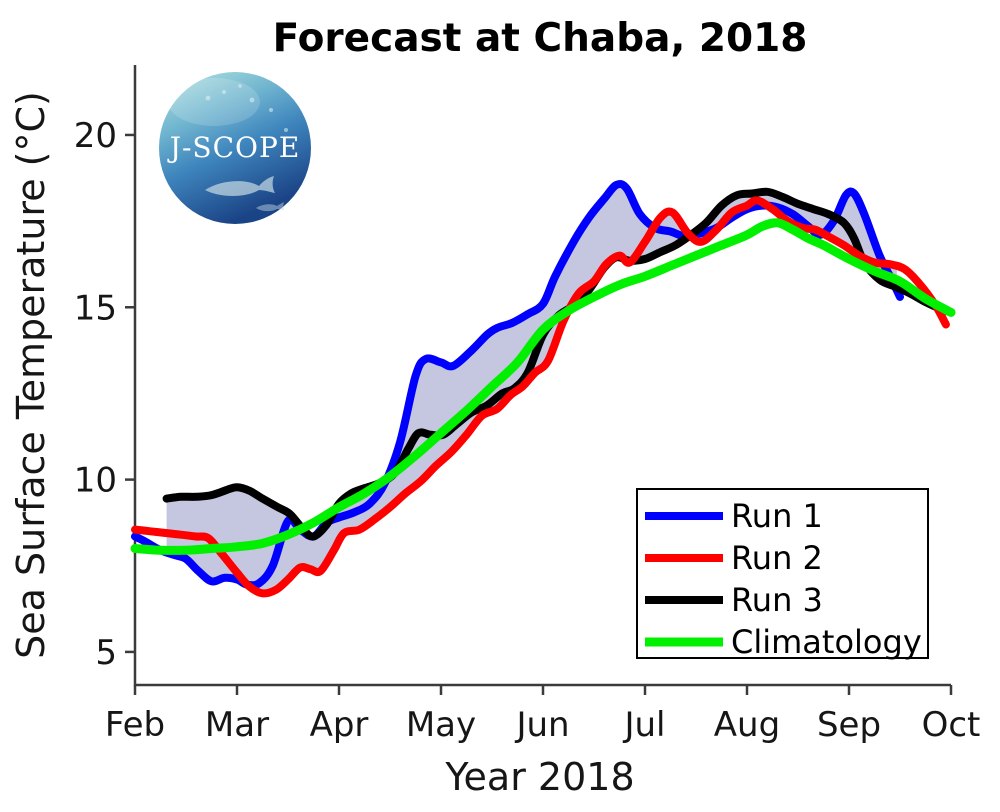  I want to click on y-tick-label-15: 15, so click(95, 308).